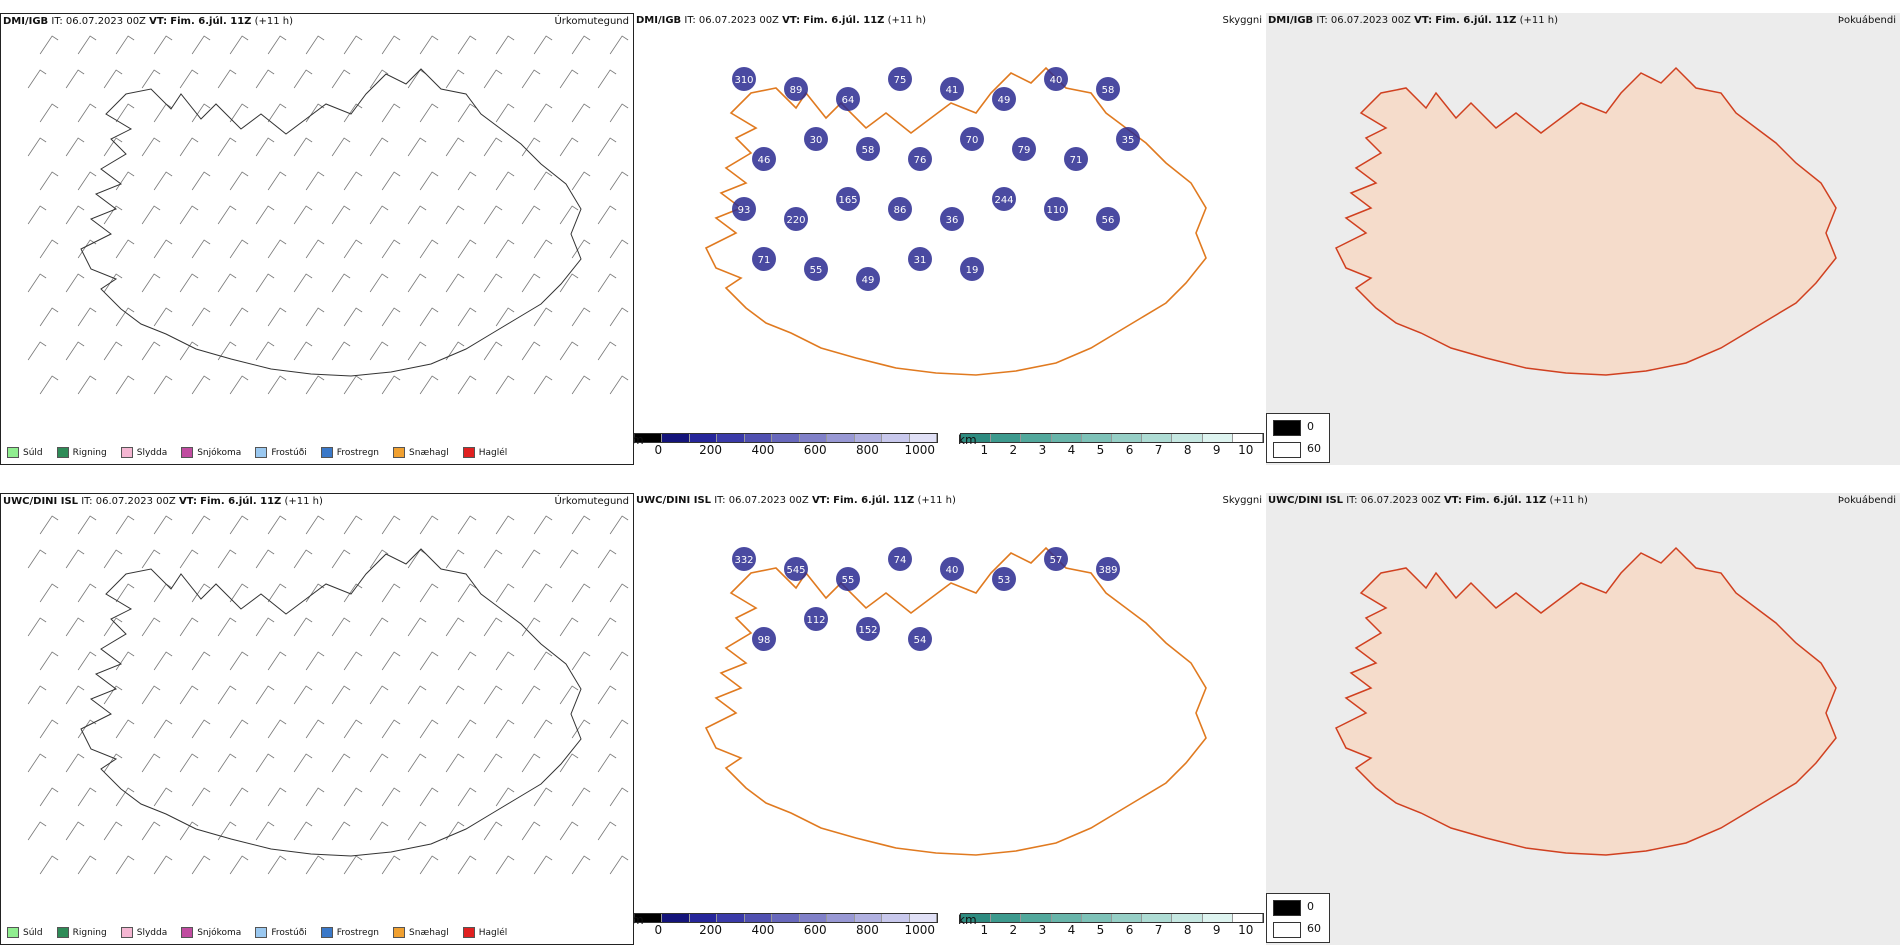  Describe the element at coordinates (920, 160) in the screenshot. I see `cloud-base-label: 76` at that location.